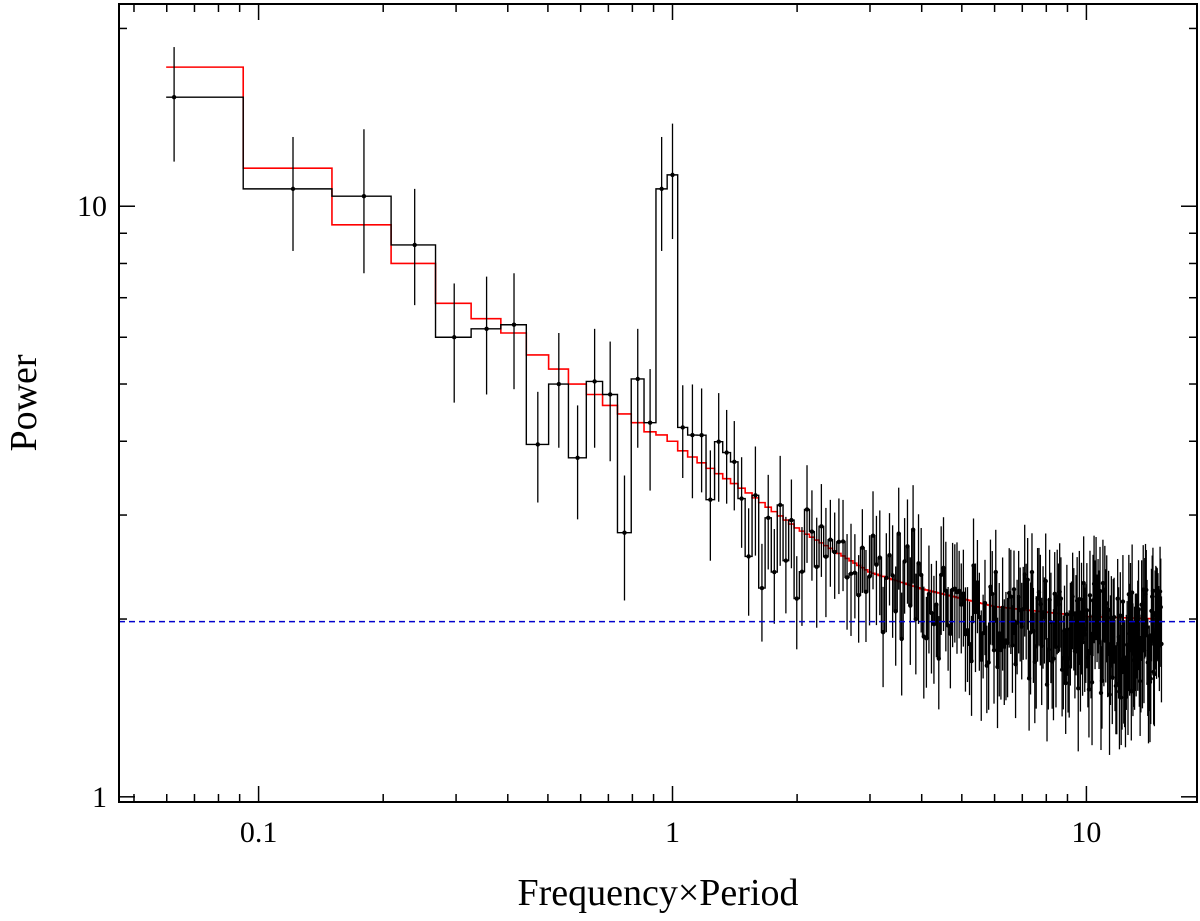  Describe the element at coordinates (1086, 832) in the screenshot. I see `x-tick-label: 10` at that location.